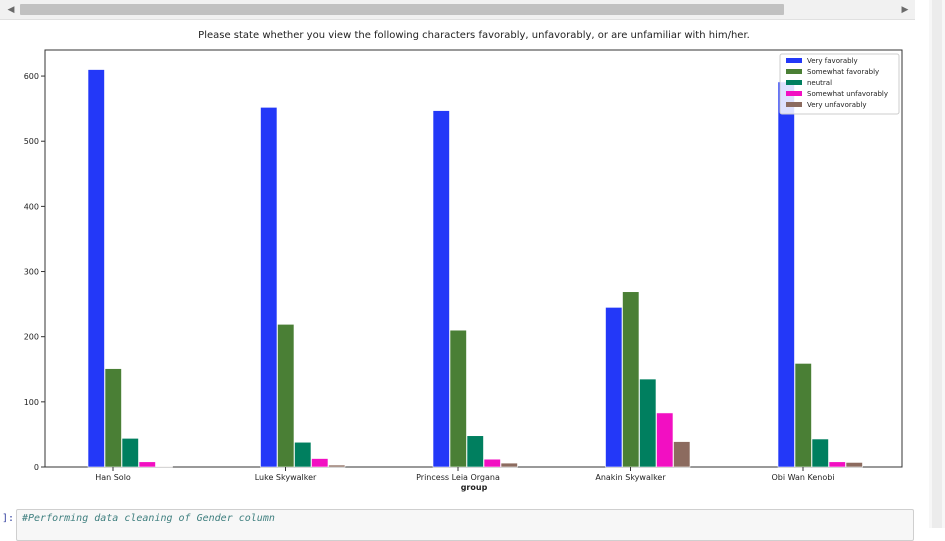  What do you see at coordinates (847, 94) in the screenshot?
I see `legend-label: Somewhat unfavorably` at bounding box center [847, 94].